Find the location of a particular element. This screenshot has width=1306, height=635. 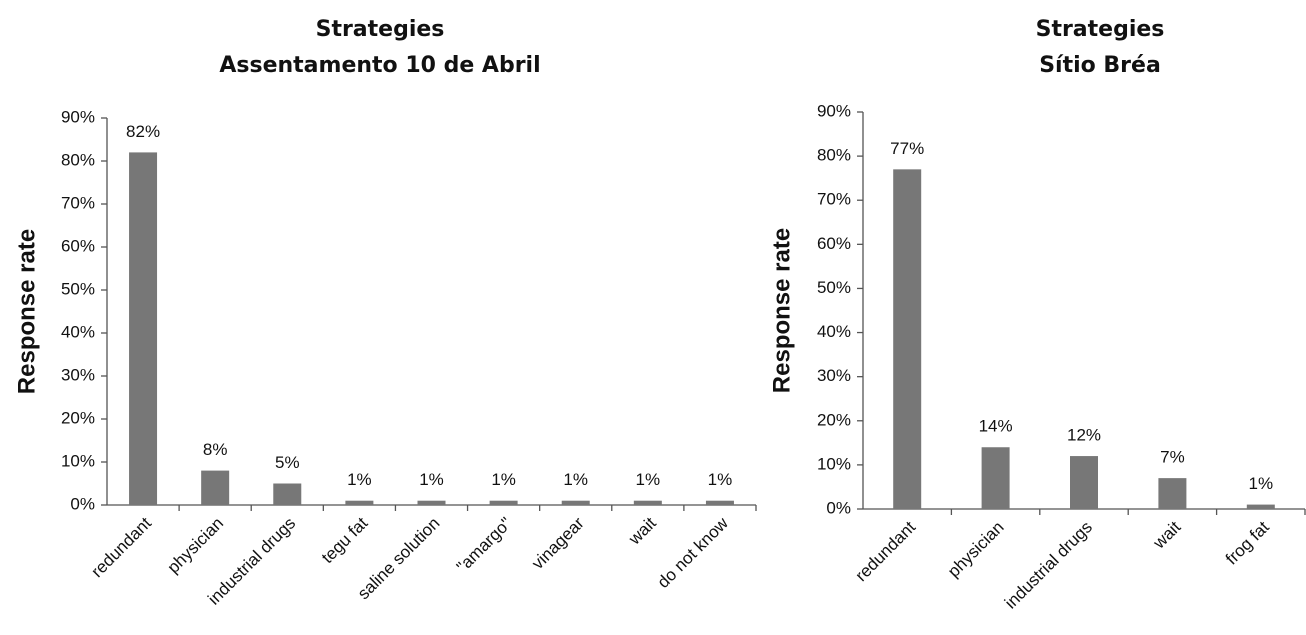

value-label: 8% is located at coordinates (215, 449).